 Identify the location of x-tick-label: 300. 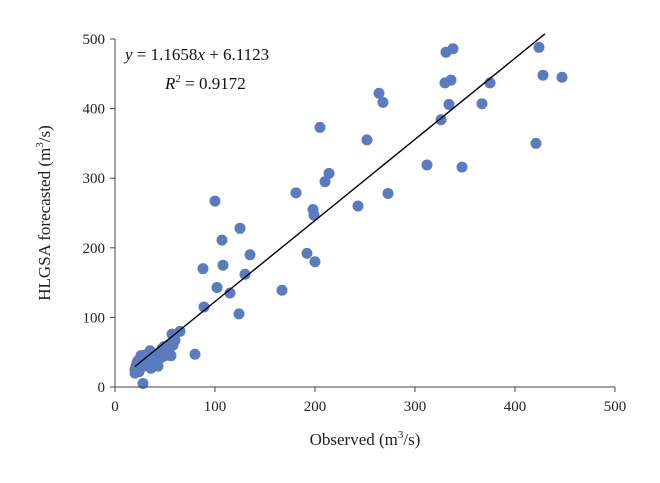
(415, 407).